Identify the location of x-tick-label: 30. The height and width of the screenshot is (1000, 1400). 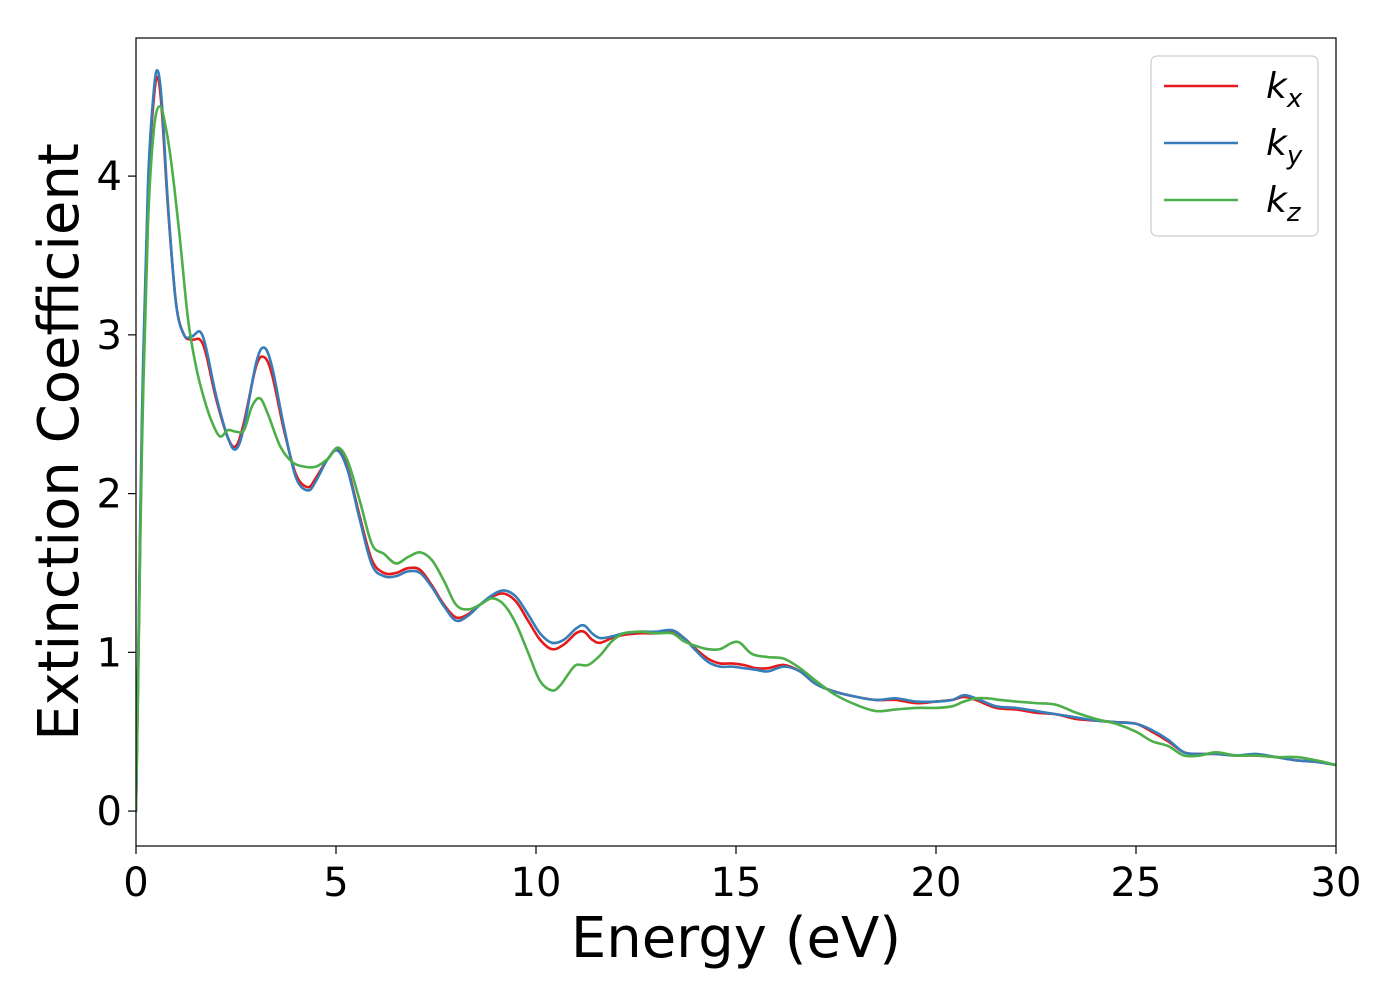
(1336, 883).